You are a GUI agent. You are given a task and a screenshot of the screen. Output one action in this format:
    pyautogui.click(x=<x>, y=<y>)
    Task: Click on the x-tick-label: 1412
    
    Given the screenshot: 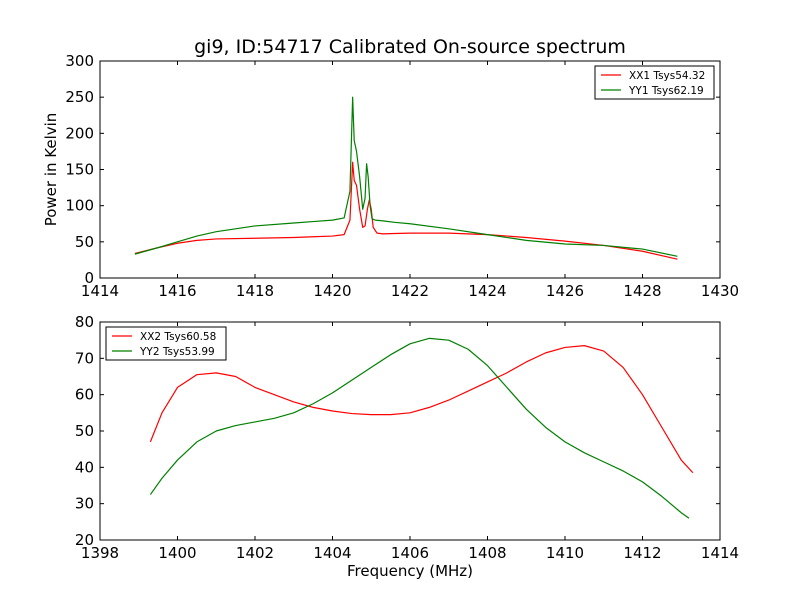 What is the action you would take?
    pyautogui.click(x=642, y=553)
    